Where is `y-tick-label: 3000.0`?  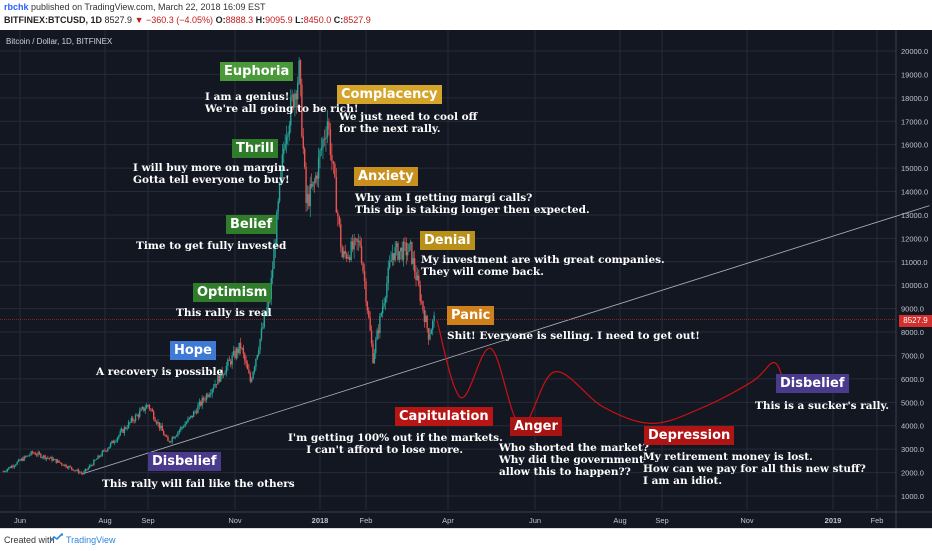 y-tick-label: 3000.0 is located at coordinates (912, 449).